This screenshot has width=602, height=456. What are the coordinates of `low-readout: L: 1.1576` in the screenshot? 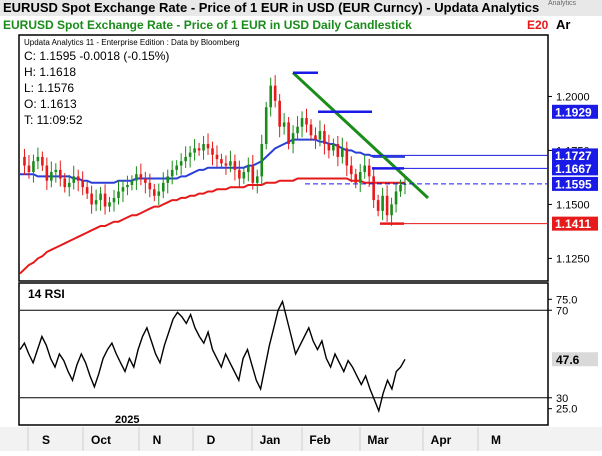 It's located at (49, 88).